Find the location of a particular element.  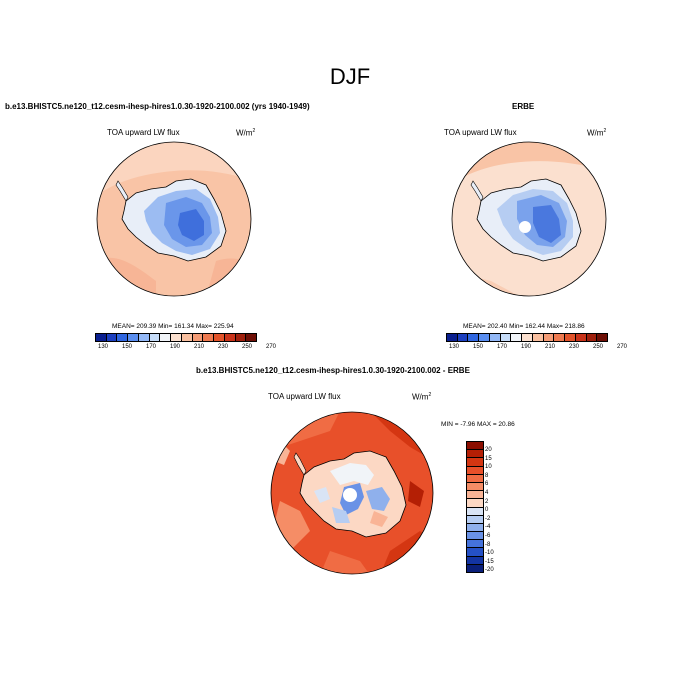

diff-colorbar-tick-label: -20 is located at coordinates (489, 570).